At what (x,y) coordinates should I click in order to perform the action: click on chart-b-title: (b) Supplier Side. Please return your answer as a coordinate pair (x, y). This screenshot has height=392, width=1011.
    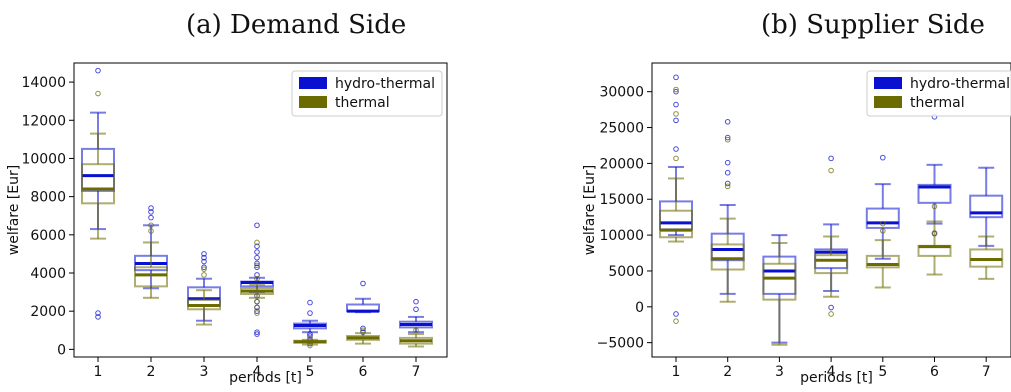
    Looking at the image, I should click on (873, 25).